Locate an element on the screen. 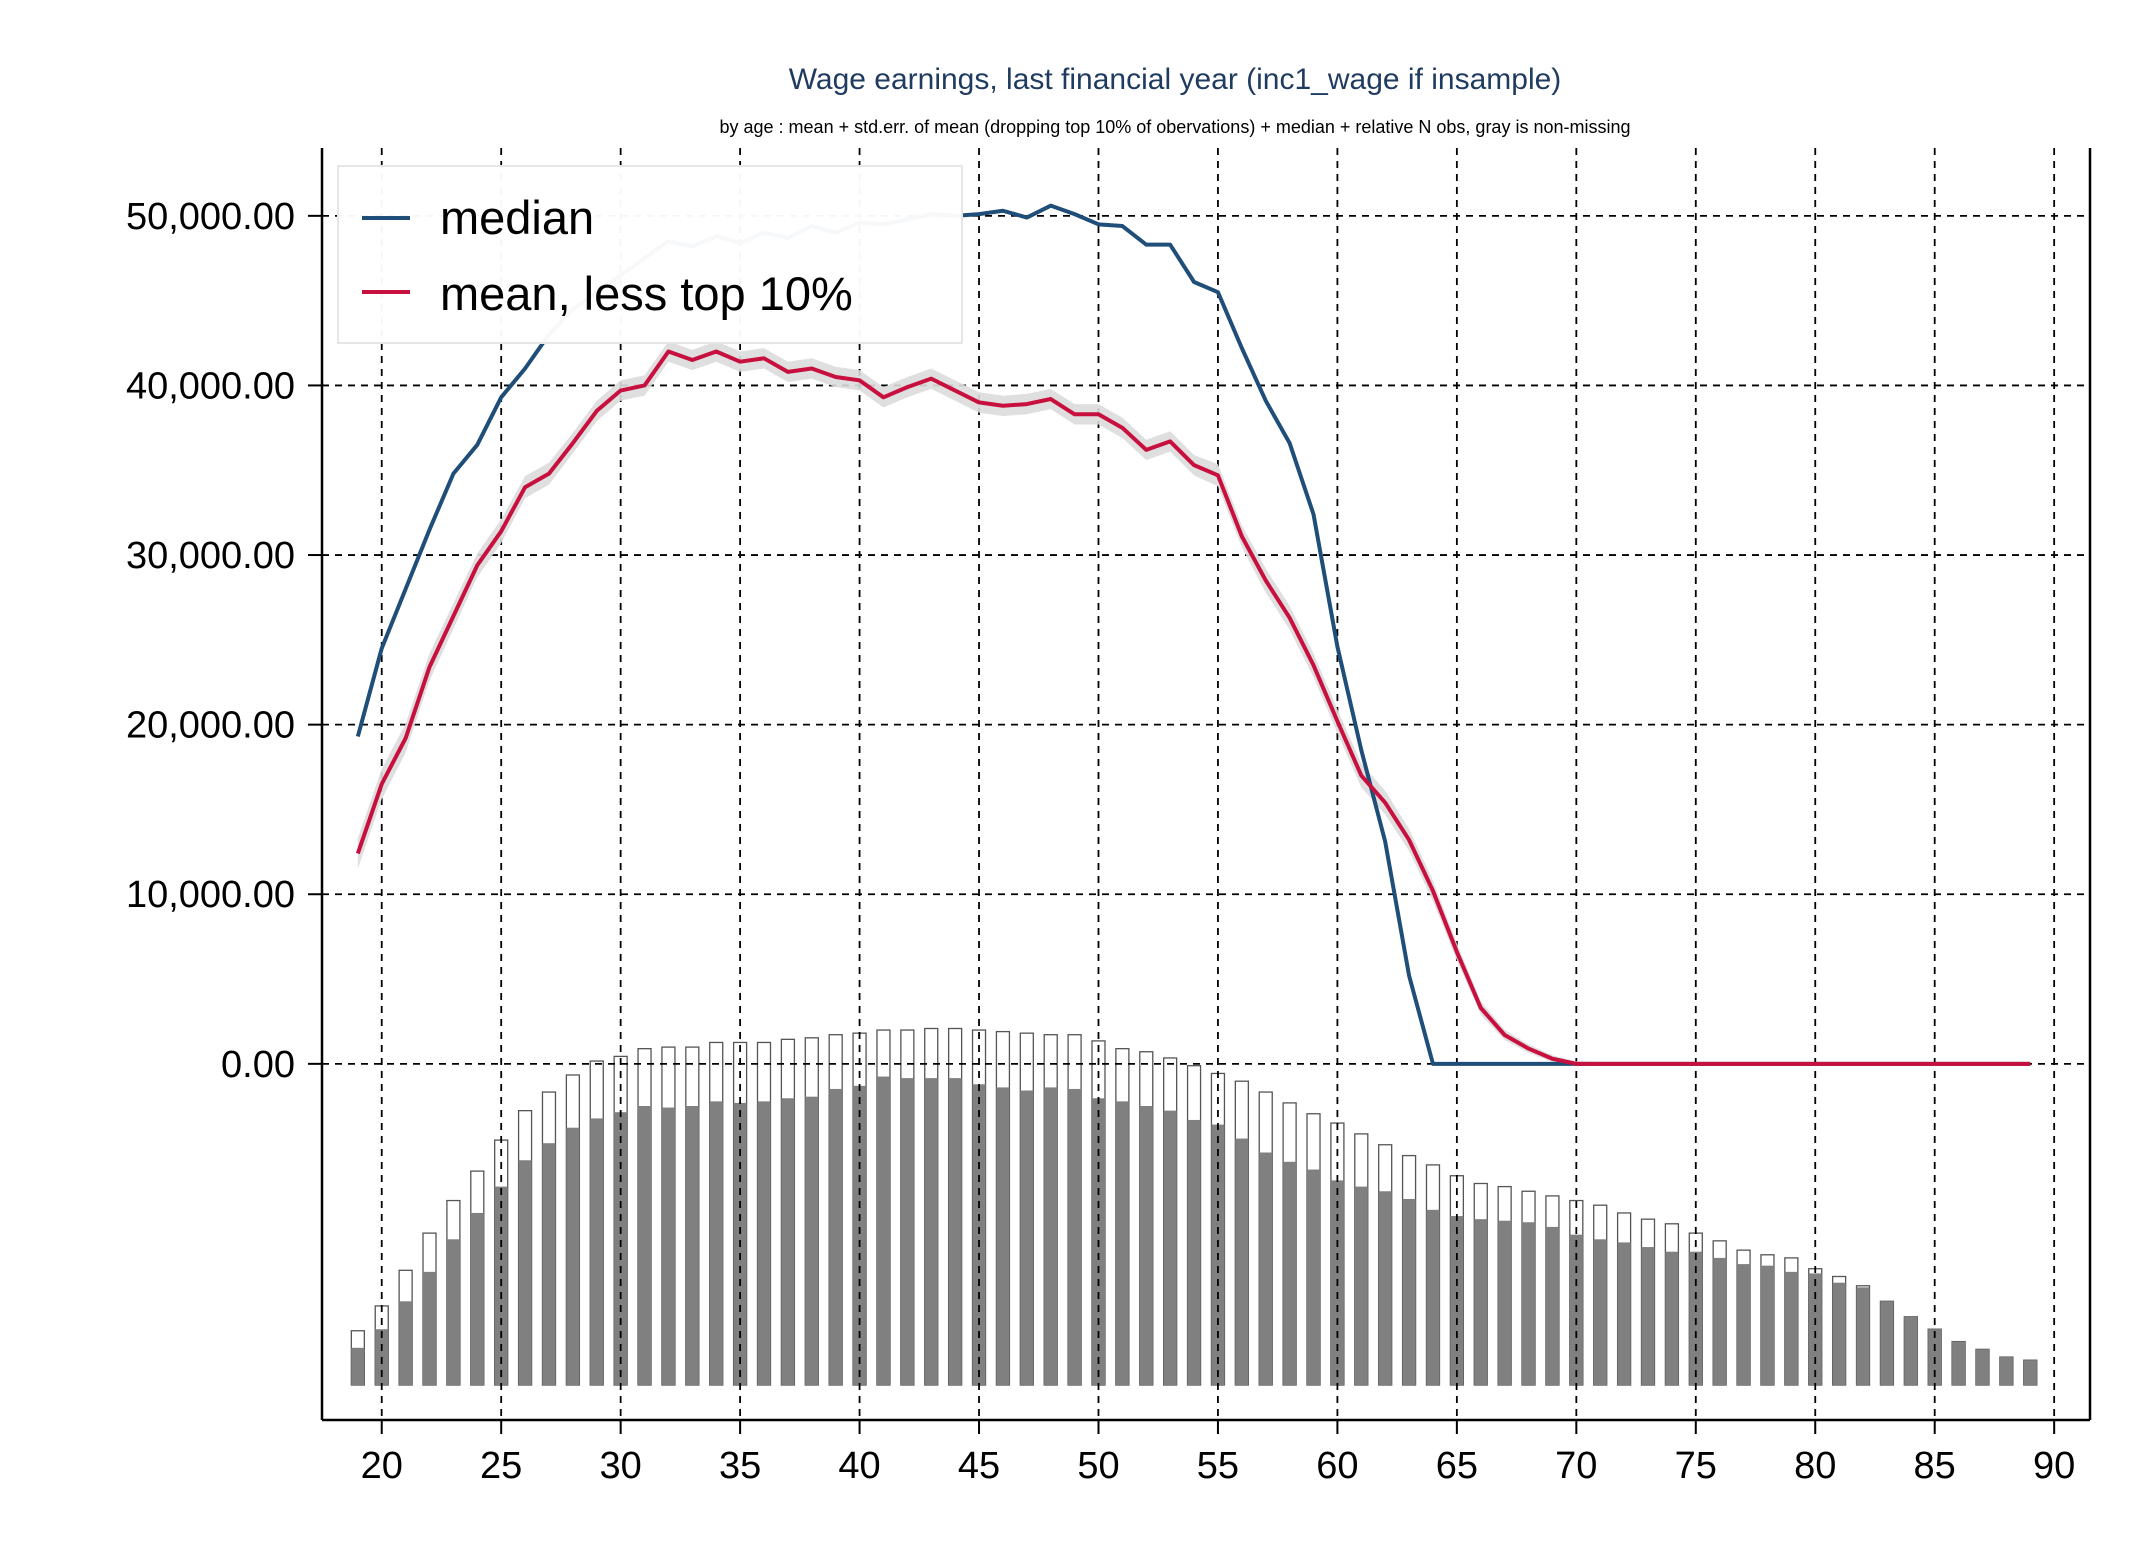  x-tick-label-60: 60 is located at coordinates (1337, 1466).